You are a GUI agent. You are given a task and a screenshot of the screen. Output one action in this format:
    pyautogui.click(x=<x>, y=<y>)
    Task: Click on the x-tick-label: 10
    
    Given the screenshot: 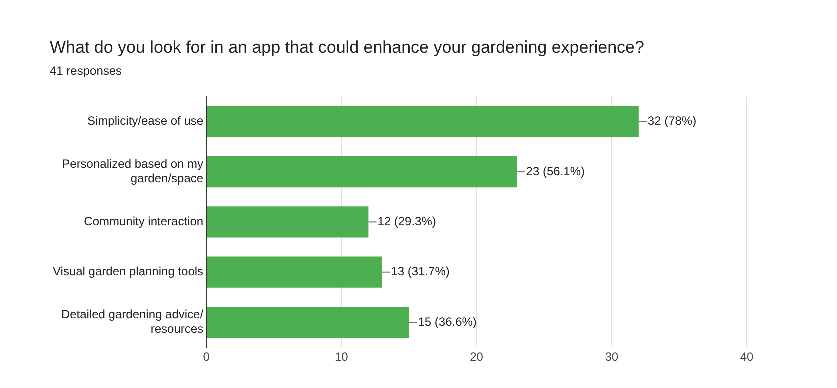 What is the action you would take?
    pyautogui.click(x=341, y=357)
    